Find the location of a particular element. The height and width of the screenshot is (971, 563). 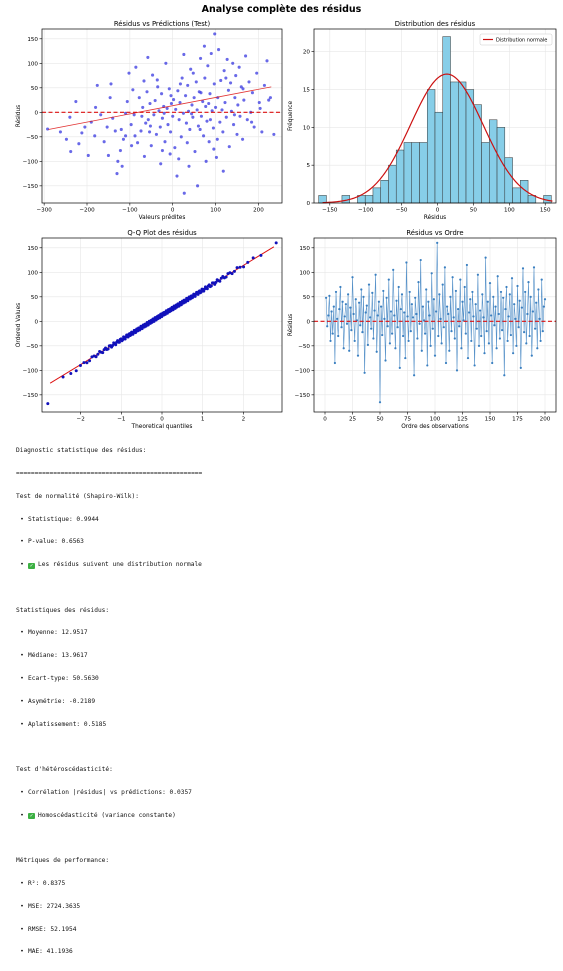

report-item-text: P-value: 0.6563 is located at coordinates (56, 542).